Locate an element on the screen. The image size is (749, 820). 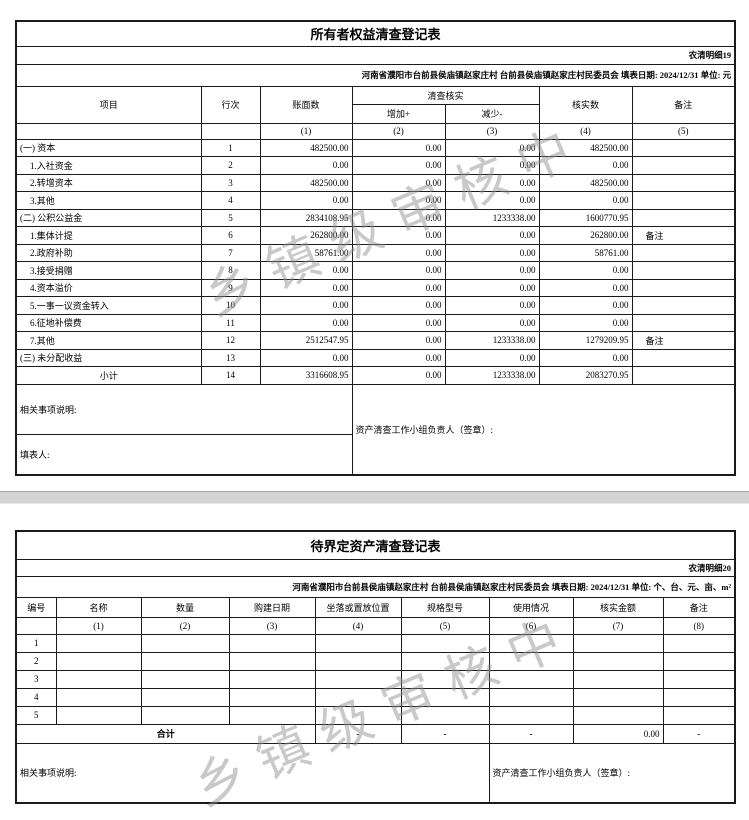
cell-row-no: 4 is located at coordinates (230, 200).